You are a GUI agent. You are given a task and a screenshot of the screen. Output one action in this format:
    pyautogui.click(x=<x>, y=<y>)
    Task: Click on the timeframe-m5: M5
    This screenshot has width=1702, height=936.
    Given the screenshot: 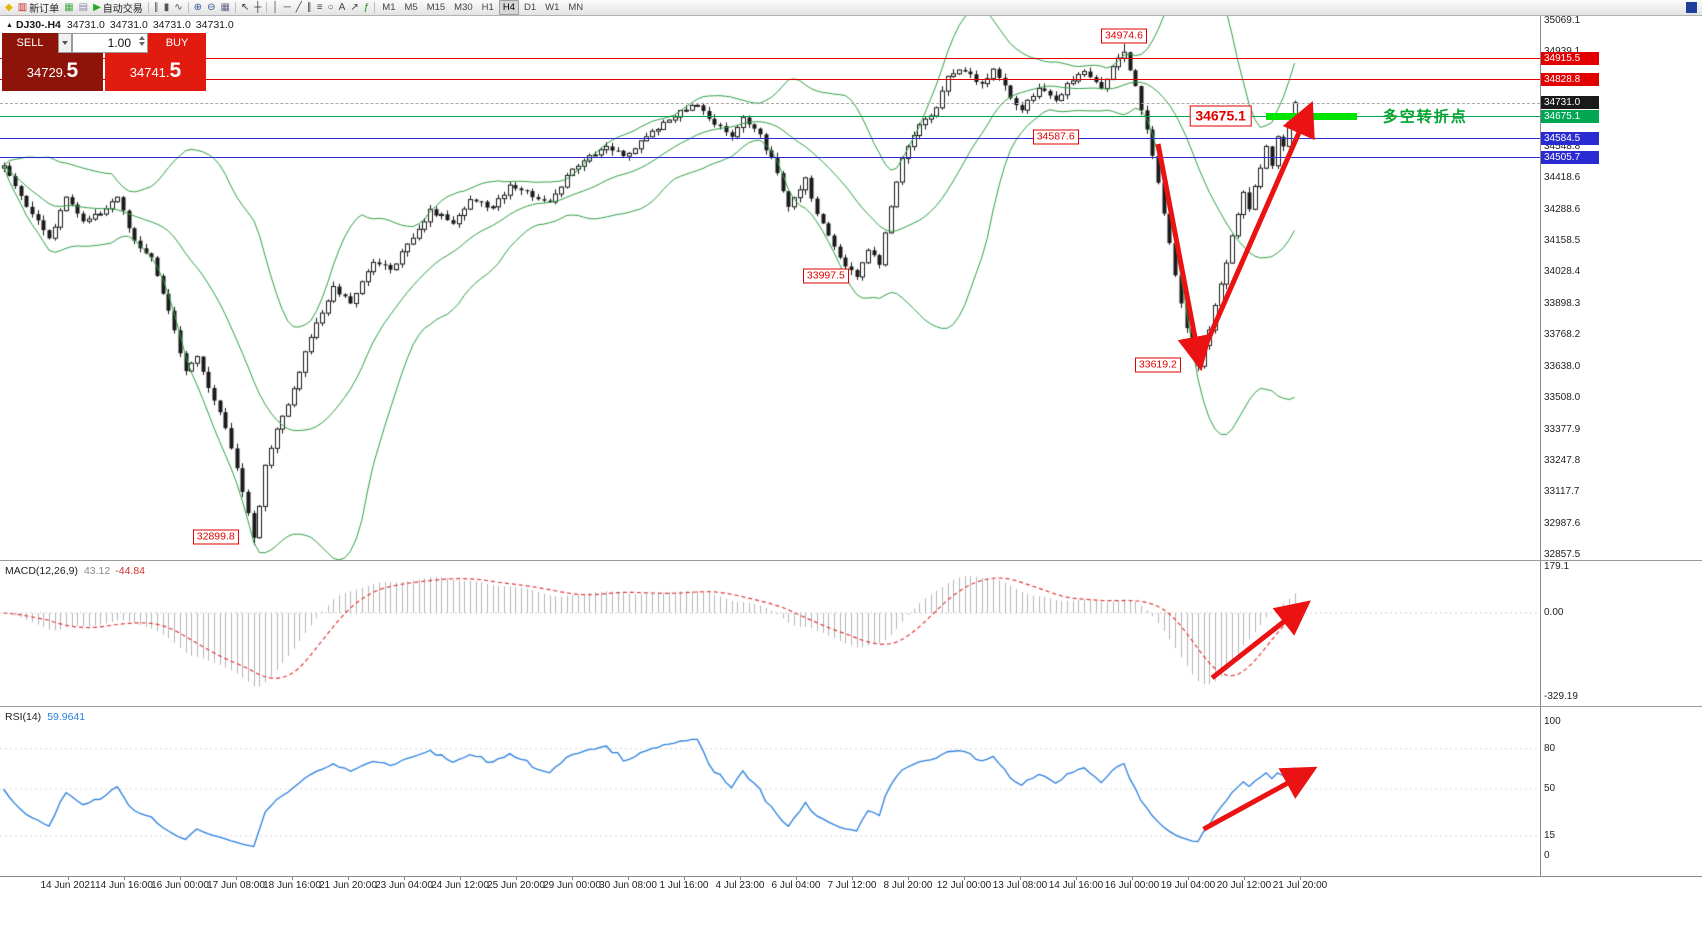 What is the action you would take?
    pyautogui.click(x=411, y=7)
    